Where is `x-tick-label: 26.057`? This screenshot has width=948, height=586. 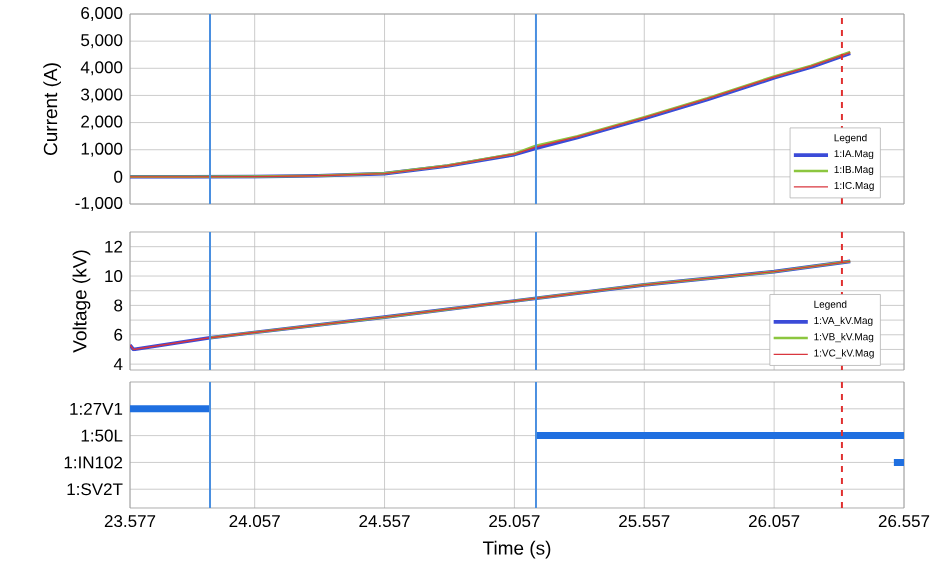
x-tick-label: 26.057 is located at coordinates (774, 521).